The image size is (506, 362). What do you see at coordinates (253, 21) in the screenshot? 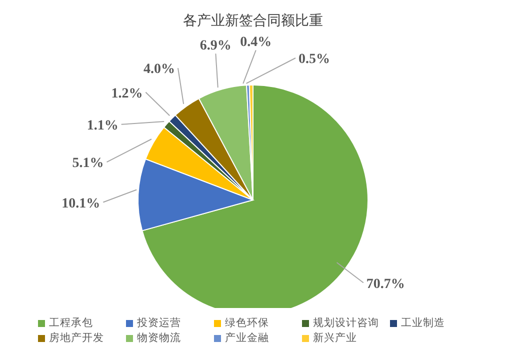
I see `chart-title: 各产业新签合同额比重` at bounding box center [253, 21].